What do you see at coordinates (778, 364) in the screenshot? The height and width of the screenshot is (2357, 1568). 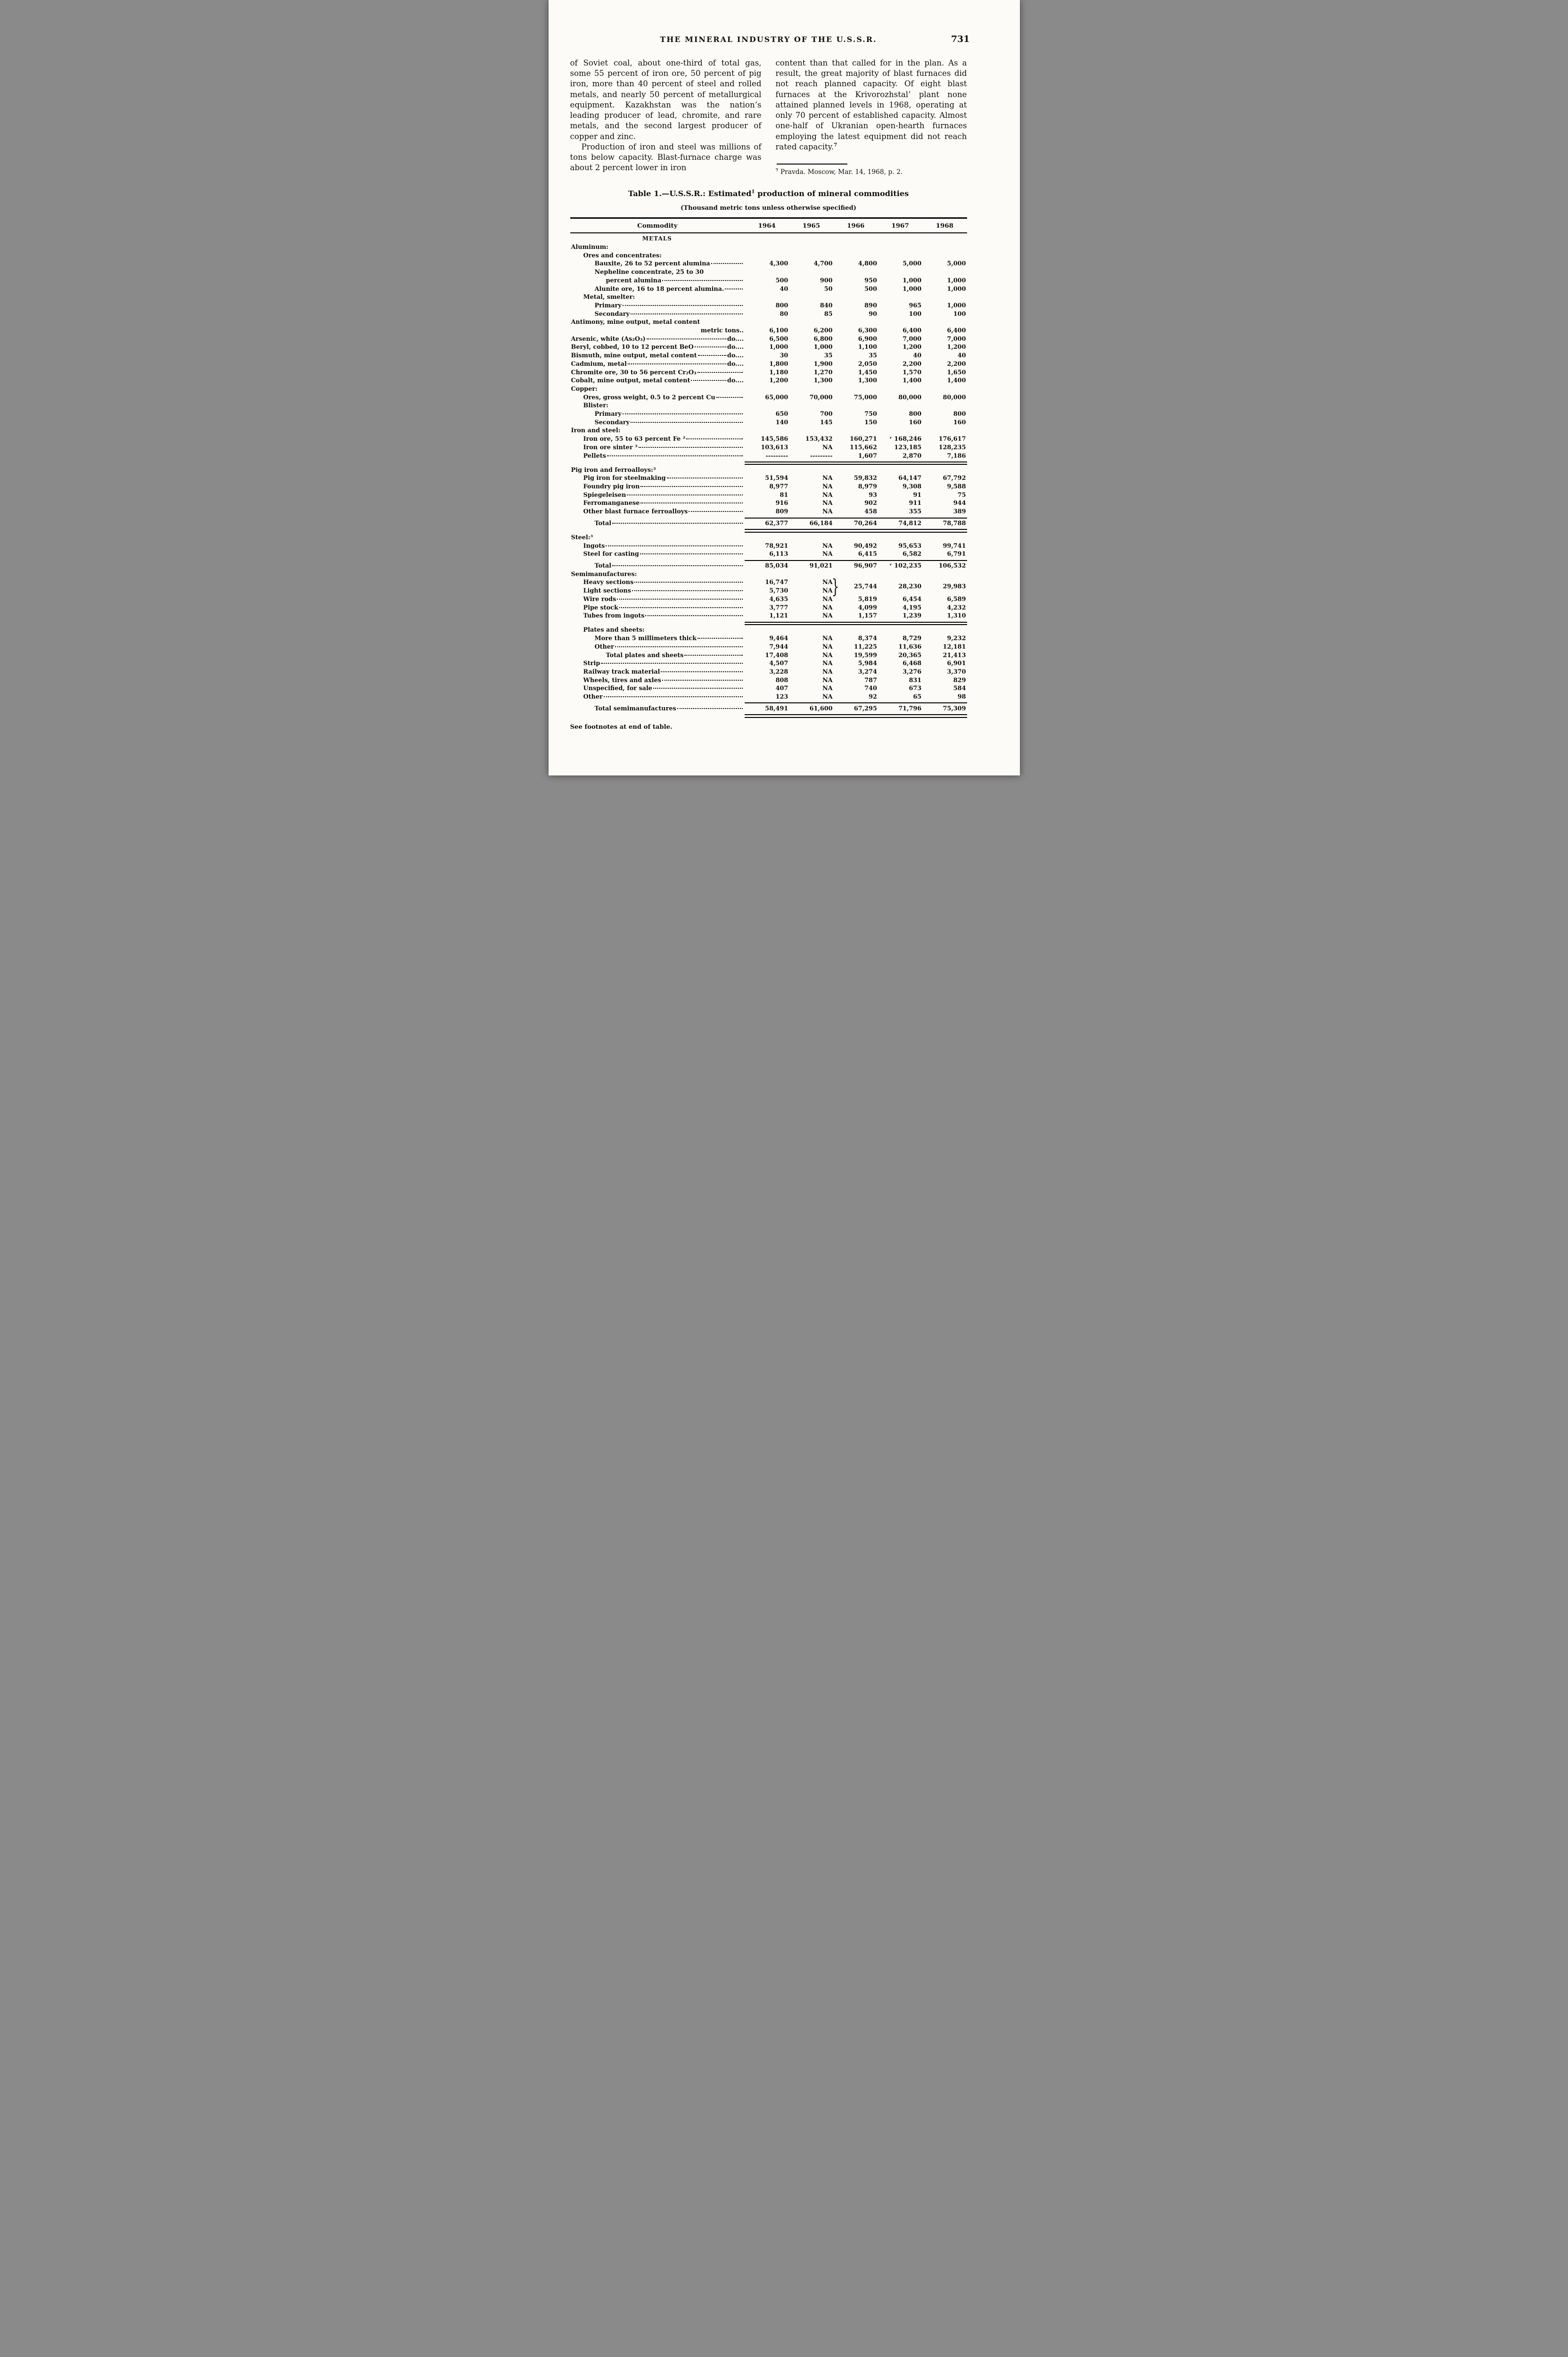 I see `cell-value: 1,800` at bounding box center [778, 364].